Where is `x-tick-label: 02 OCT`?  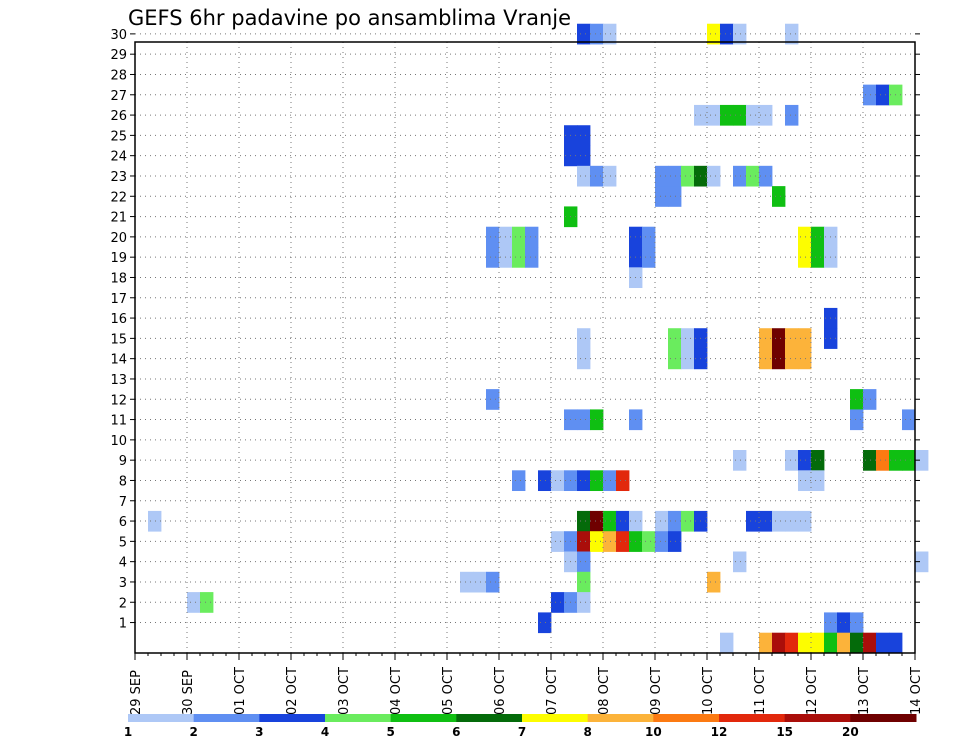
x-tick-label: 02 OCT is located at coordinates (292, 691).